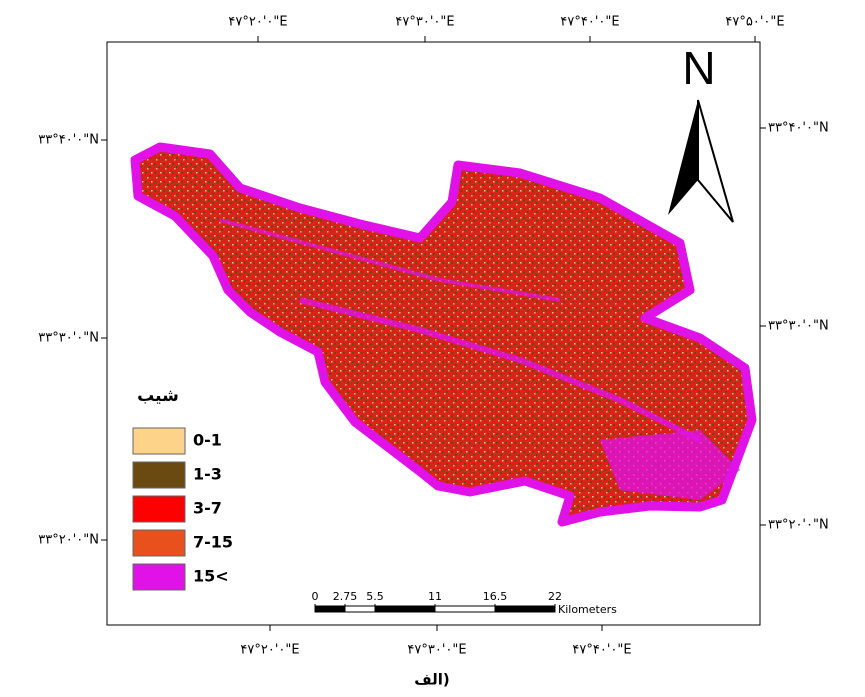 This screenshot has width=865, height=697. What do you see at coordinates (754, 22) in the screenshot?
I see `coord-label: ۴۷°۵۰'۰"E` at bounding box center [754, 22].